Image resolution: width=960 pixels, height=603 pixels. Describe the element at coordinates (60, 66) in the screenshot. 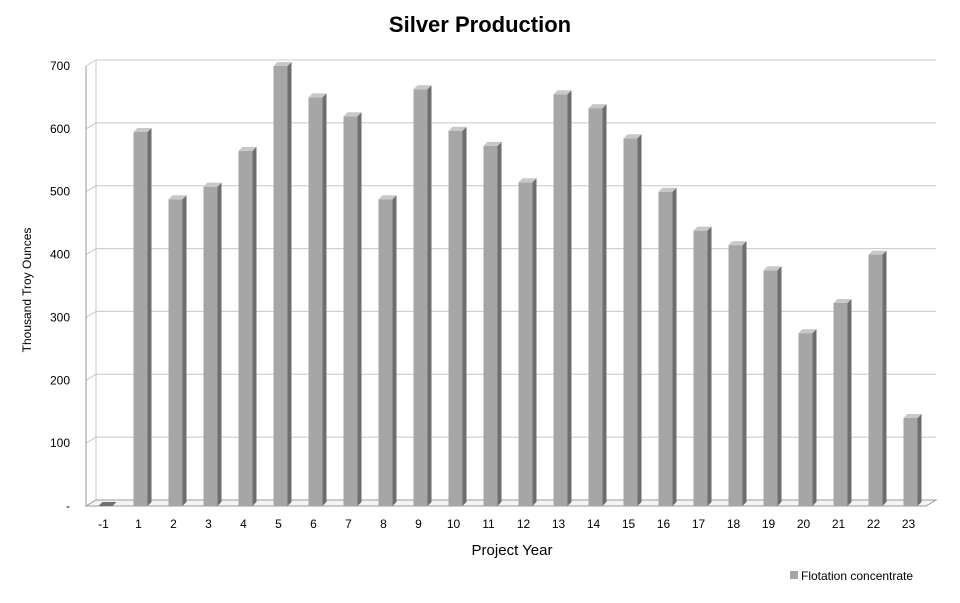

I see `y-tick-label: 700` at that location.